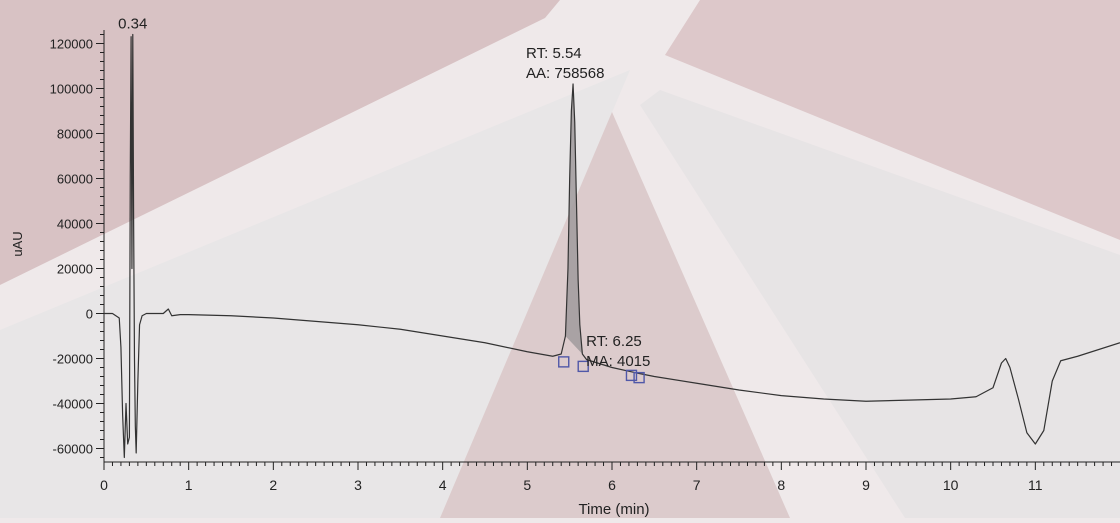  What do you see at coordinates (1035, 485) in the screenshot?
I see `x-tick-label: 11` at bounding box center [1035, 485].